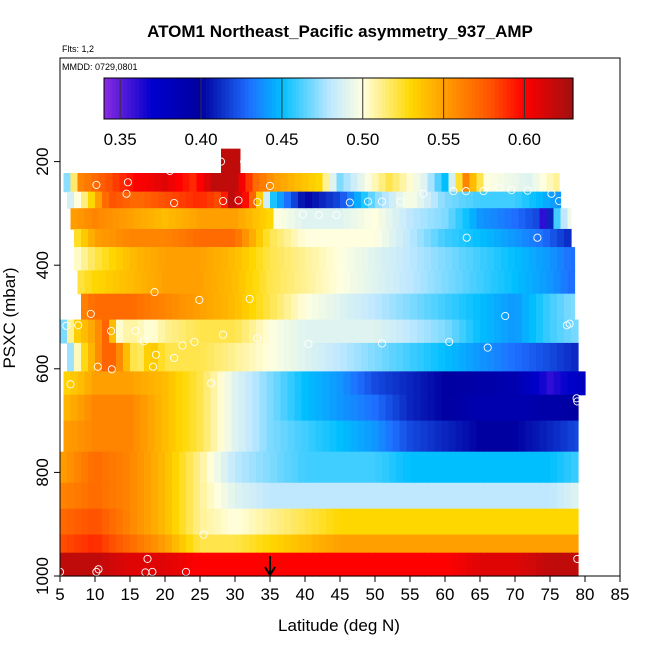 Image resolution: width=650 pixels, height=650 pixels. What do you see at coordinates (338, 113) in the screenshot?
I see `colorbar: 0.35 0.40 0.45 0.50 0.55 0.60` at bounding box center [338, 113].